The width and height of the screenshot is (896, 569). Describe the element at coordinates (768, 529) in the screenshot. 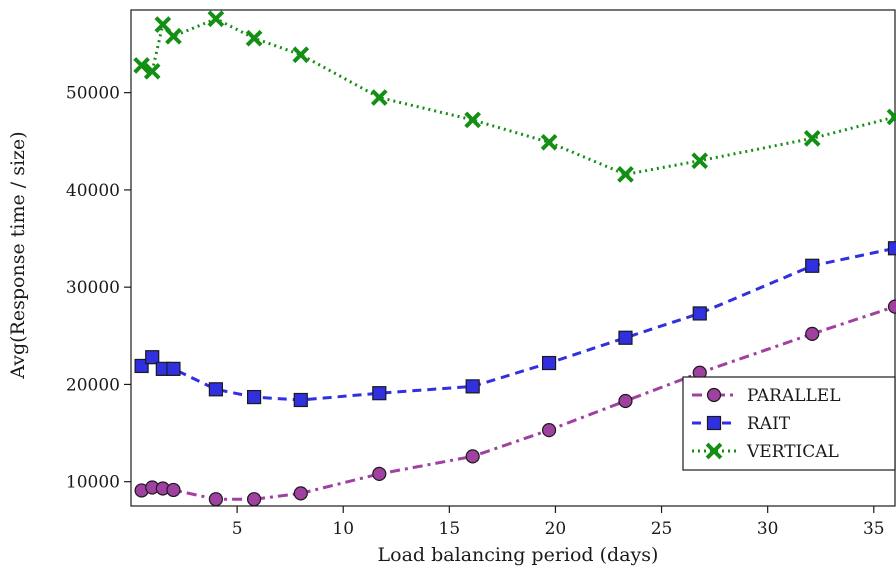

I see `x-tick-label: 30` at that location.